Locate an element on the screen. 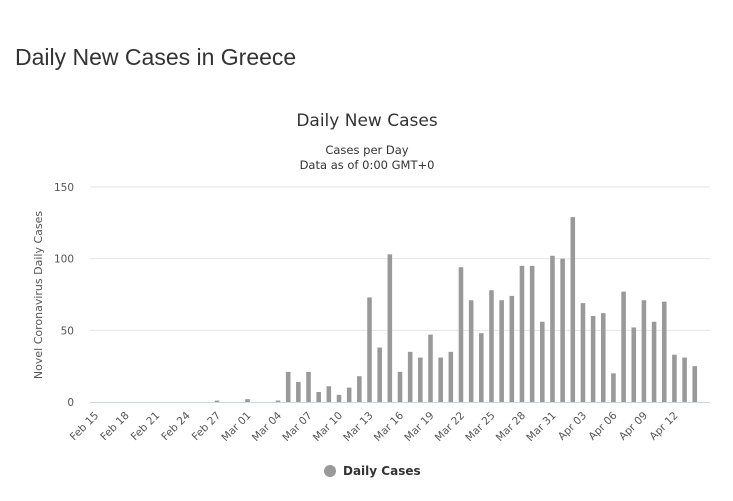 The image size is (733, 501). y-tick-label: 100 is located at coordinates (64, 260).